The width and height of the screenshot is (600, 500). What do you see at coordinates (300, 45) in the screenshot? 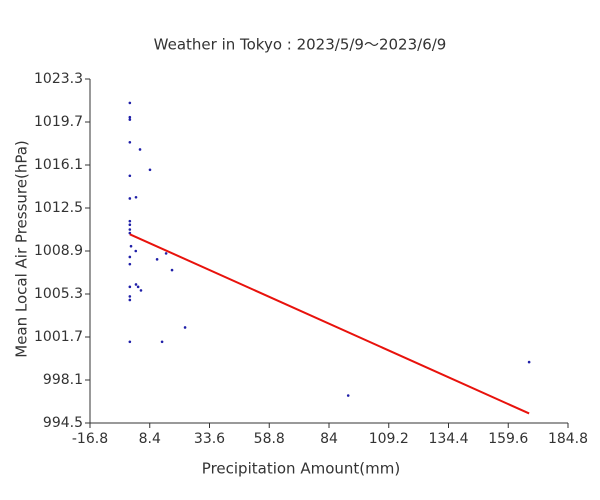
I see `chart-title: Weather in Tokyo : 2023/5/9～2023/6/9` at bounding box center [300, 45].